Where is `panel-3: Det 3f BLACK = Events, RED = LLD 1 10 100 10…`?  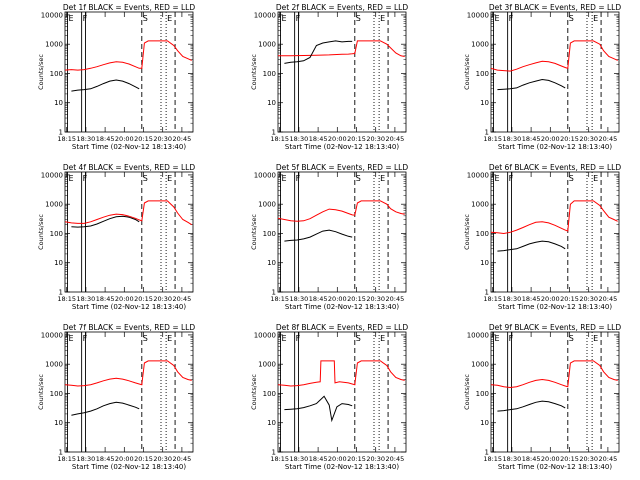 panel-3: Det 3f BLACK = Events, RED = LLD 1 10 100 10… is located at coordinates (542, 77).